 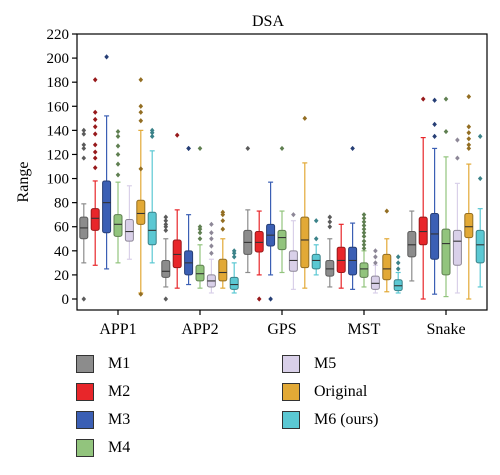 What do you see at coordinates (103, 364) in the screenshot?
I see `legend-item: M1` at bounding box center [103, 364].